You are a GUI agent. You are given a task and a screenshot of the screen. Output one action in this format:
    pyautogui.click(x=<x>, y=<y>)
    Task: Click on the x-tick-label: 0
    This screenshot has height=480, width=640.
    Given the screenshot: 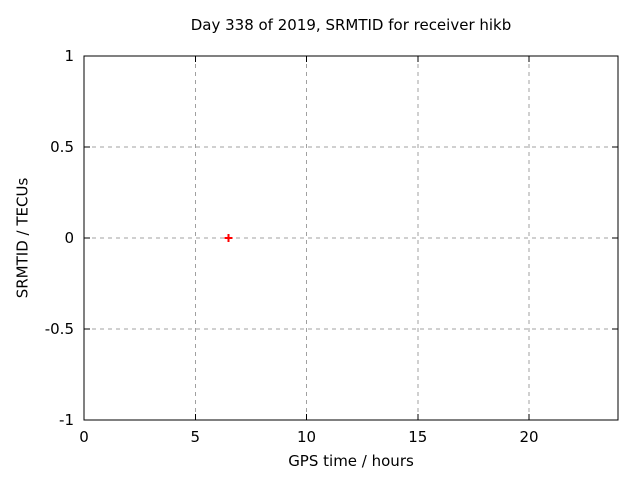 What is the action you would take?
    pyautogui.click(x=84, y=437)
    